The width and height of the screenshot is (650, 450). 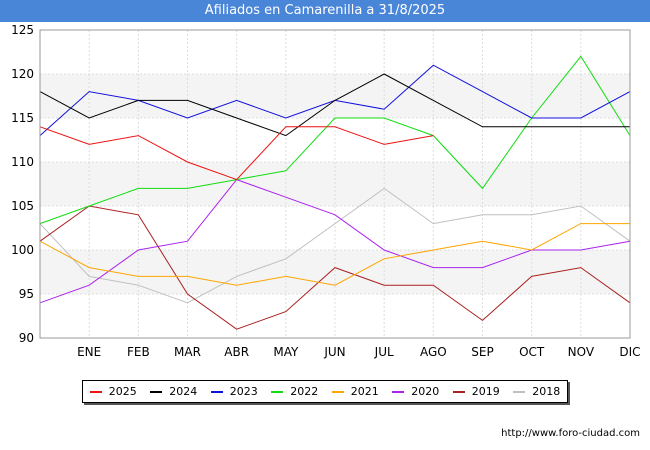 I want to click on legend-item-2018: 2018, so click(x=536, y=391).